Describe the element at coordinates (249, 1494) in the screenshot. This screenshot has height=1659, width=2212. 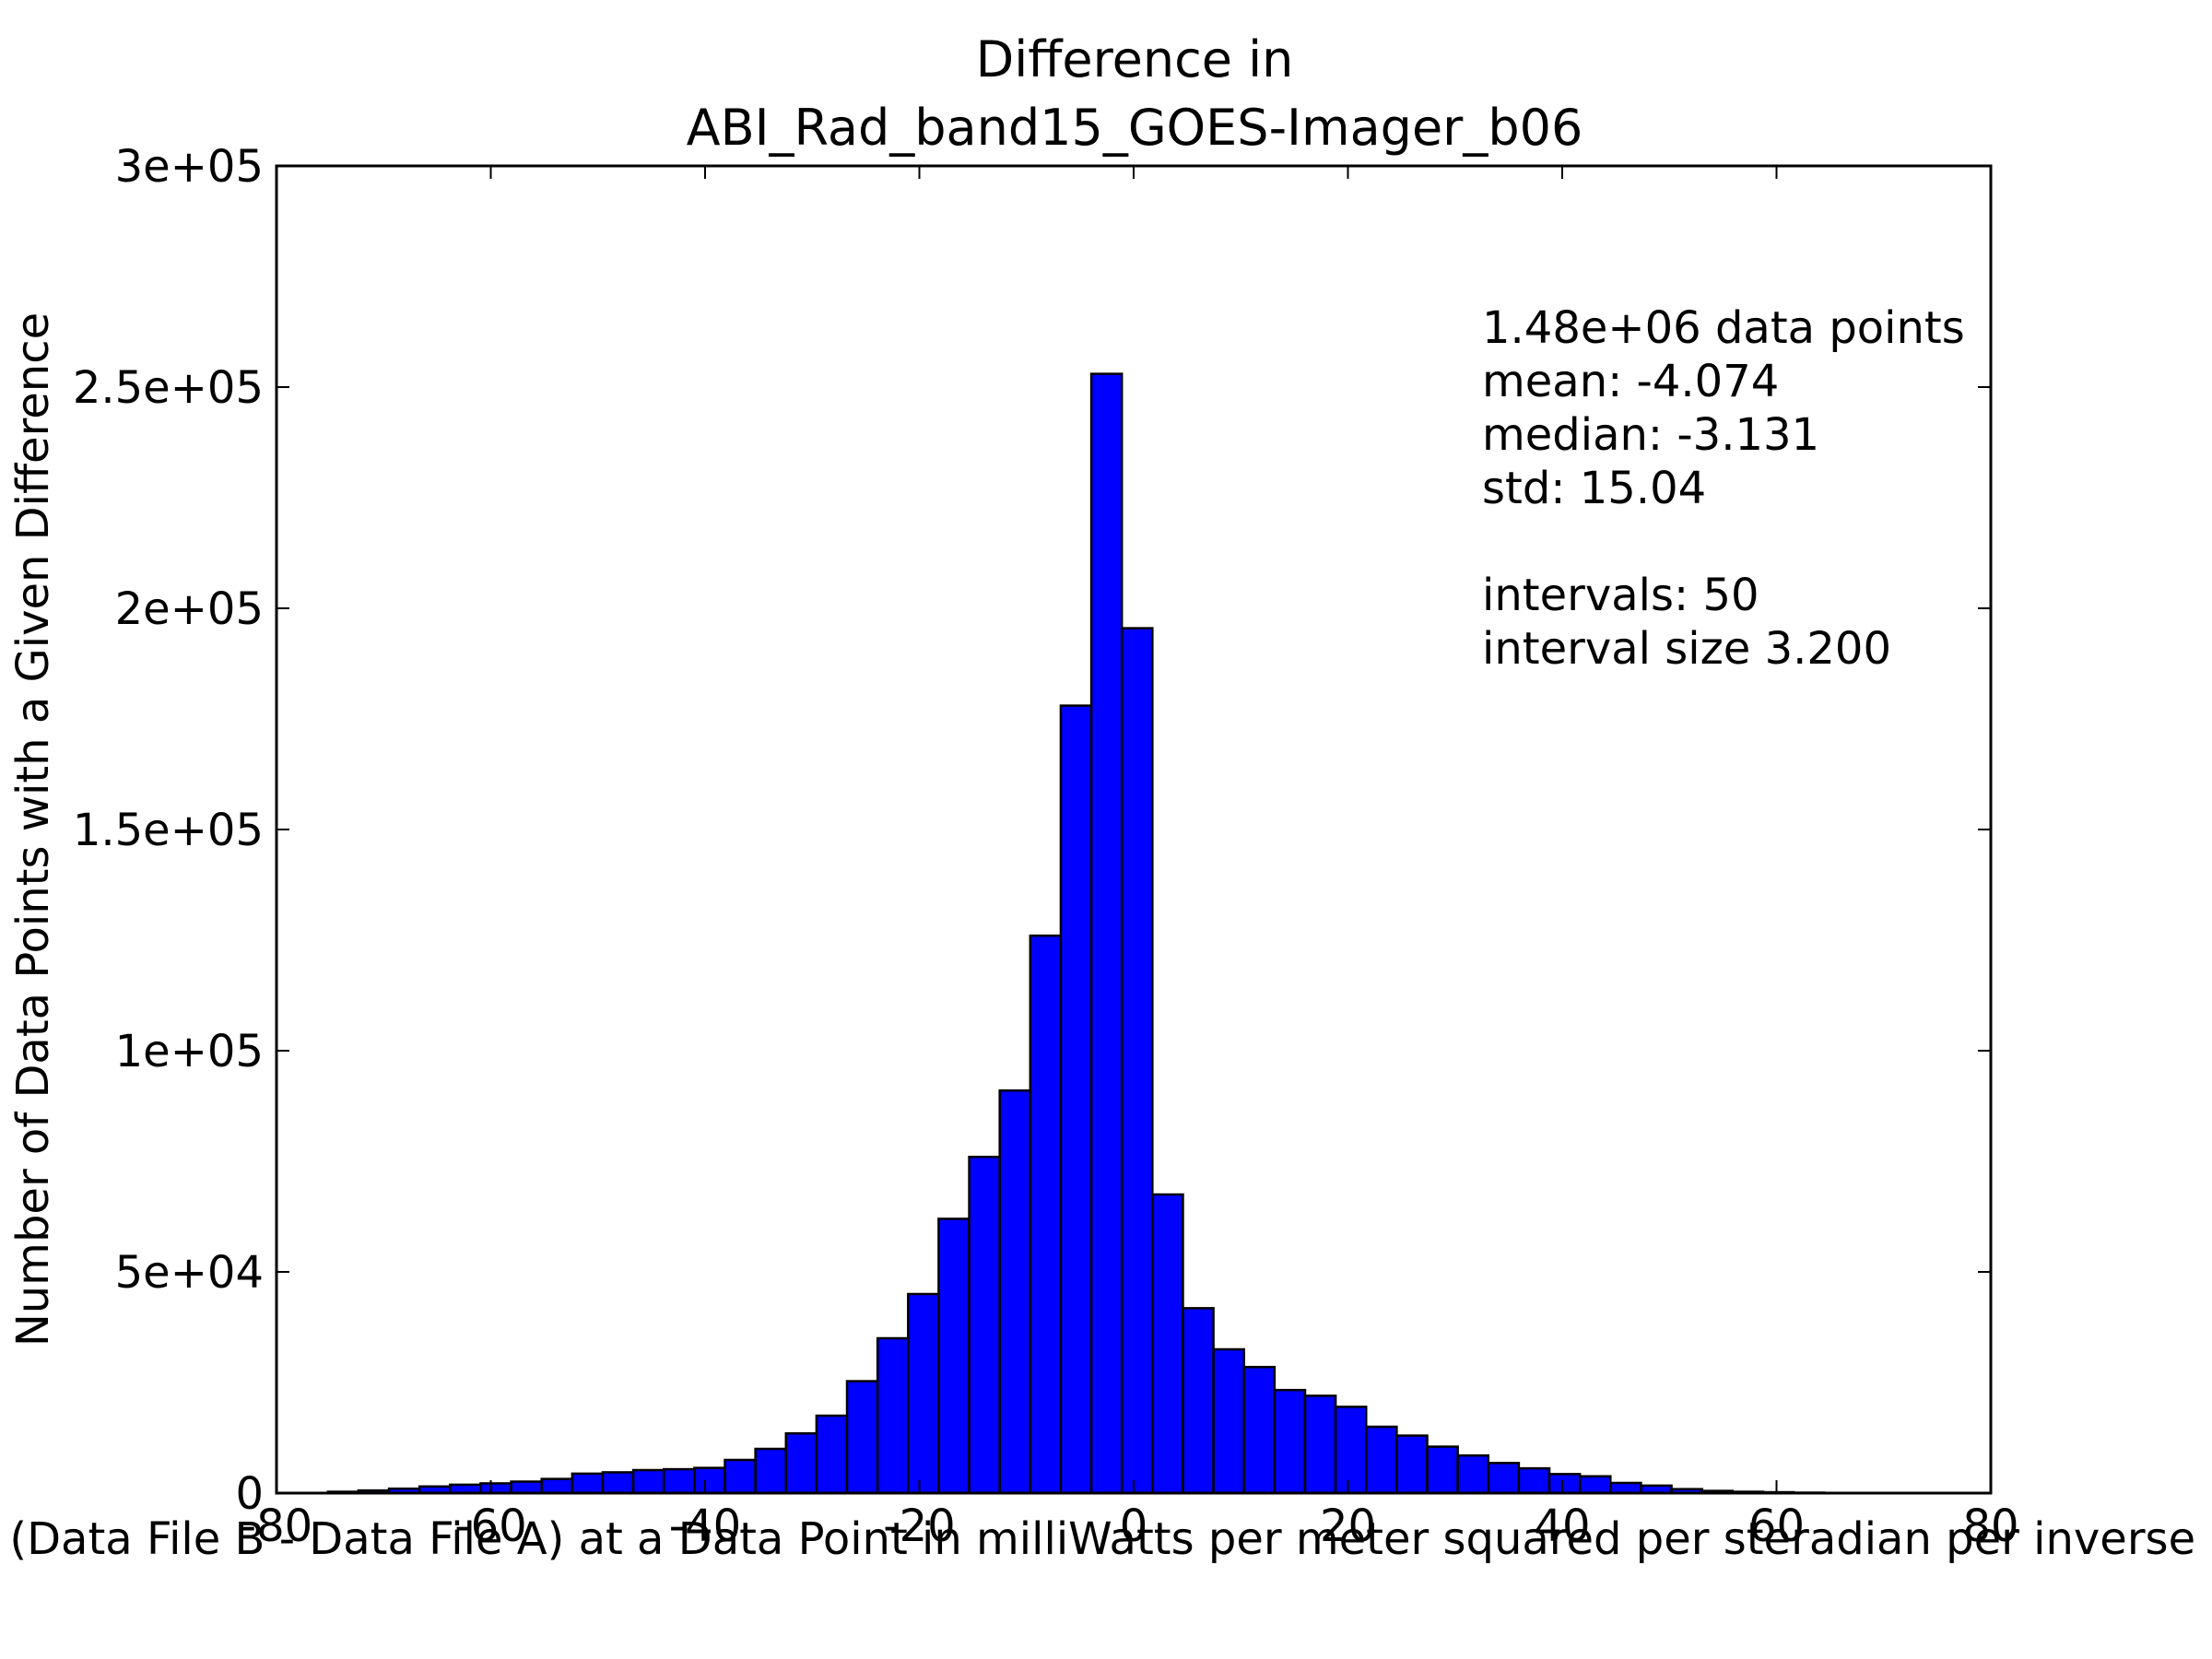
I see `y-tick-label-0: 0` at that location.